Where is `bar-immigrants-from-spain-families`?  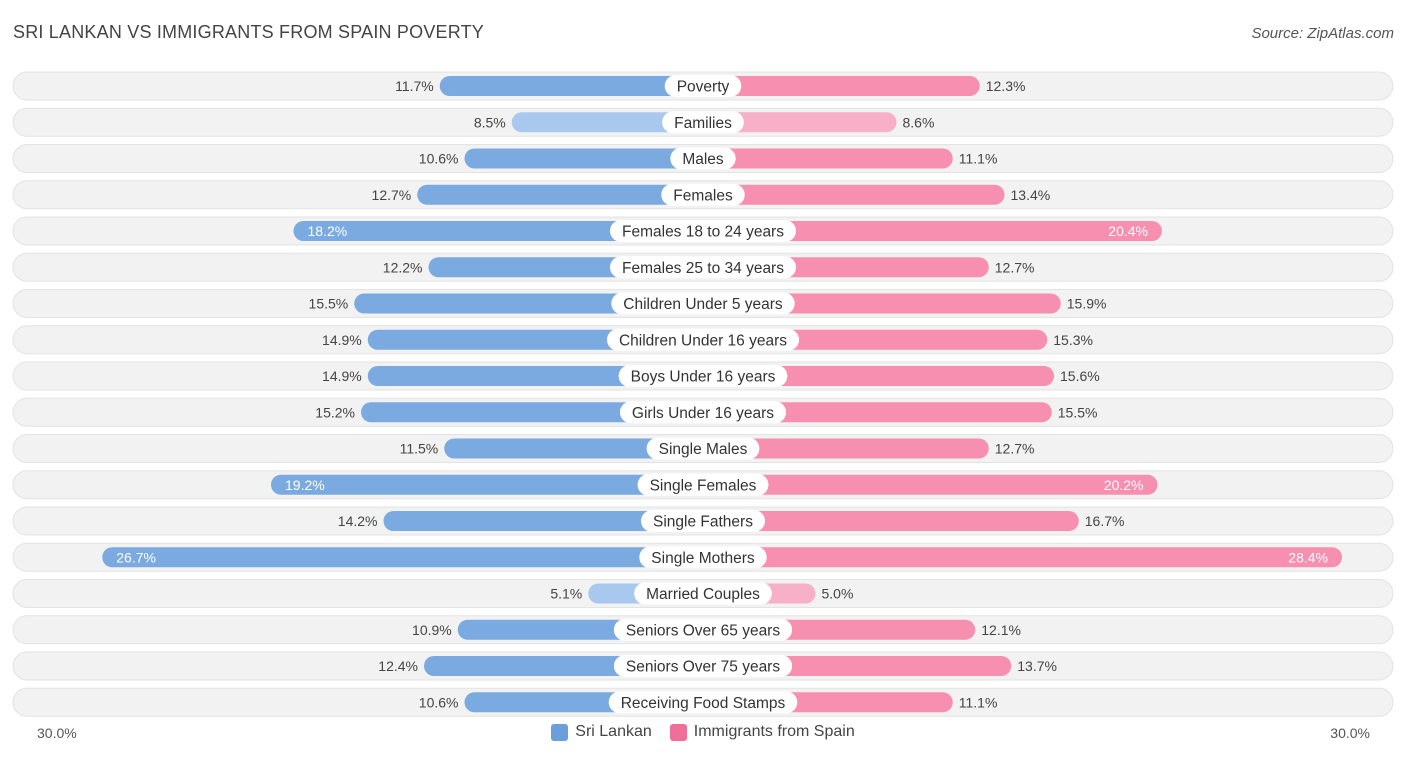 bar-immigrants-from-spain-families is located at coordinates (800, 122).